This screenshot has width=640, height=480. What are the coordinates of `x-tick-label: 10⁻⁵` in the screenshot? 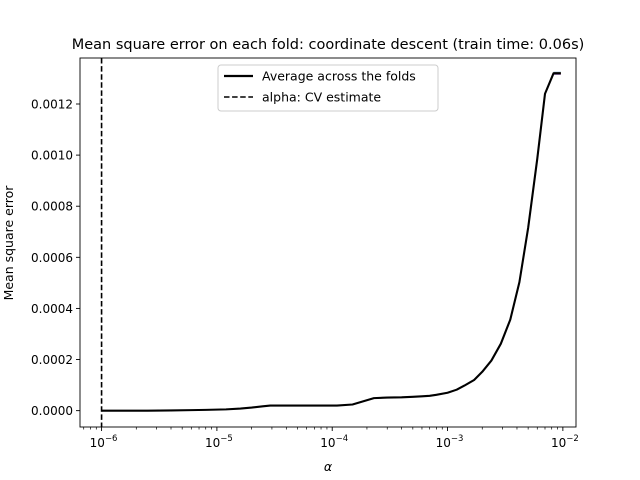 It's located at (219, 442).